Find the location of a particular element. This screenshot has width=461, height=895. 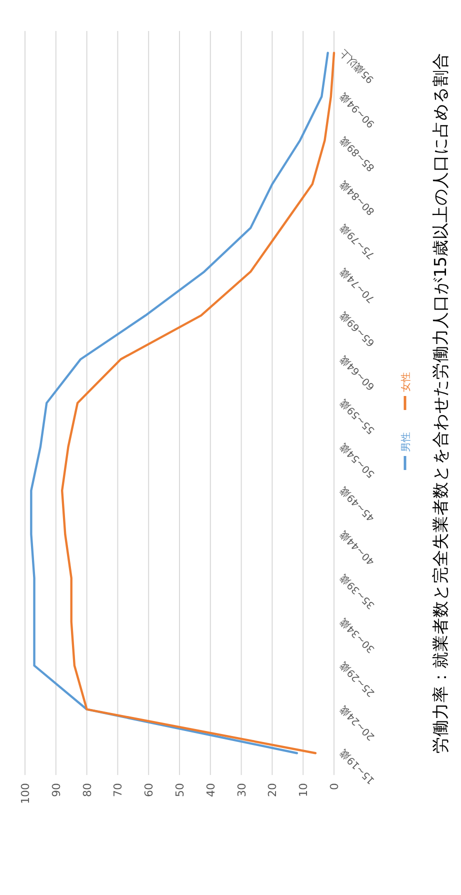

x-tick-label: 90 is located at coordinates (56, 790).